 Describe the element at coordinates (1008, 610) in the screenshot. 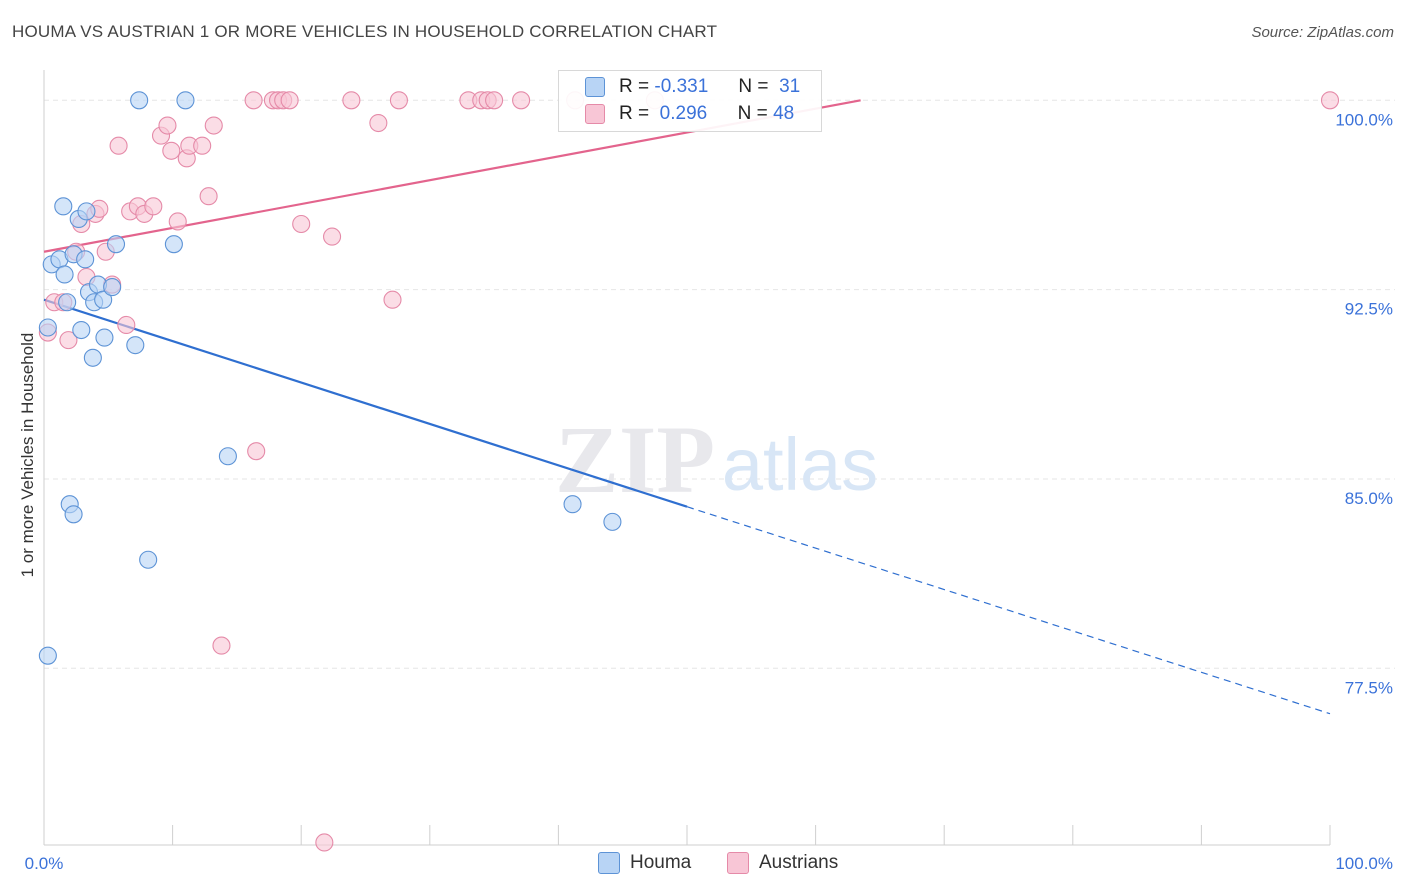

I see `trend-line-dashed` at that location.